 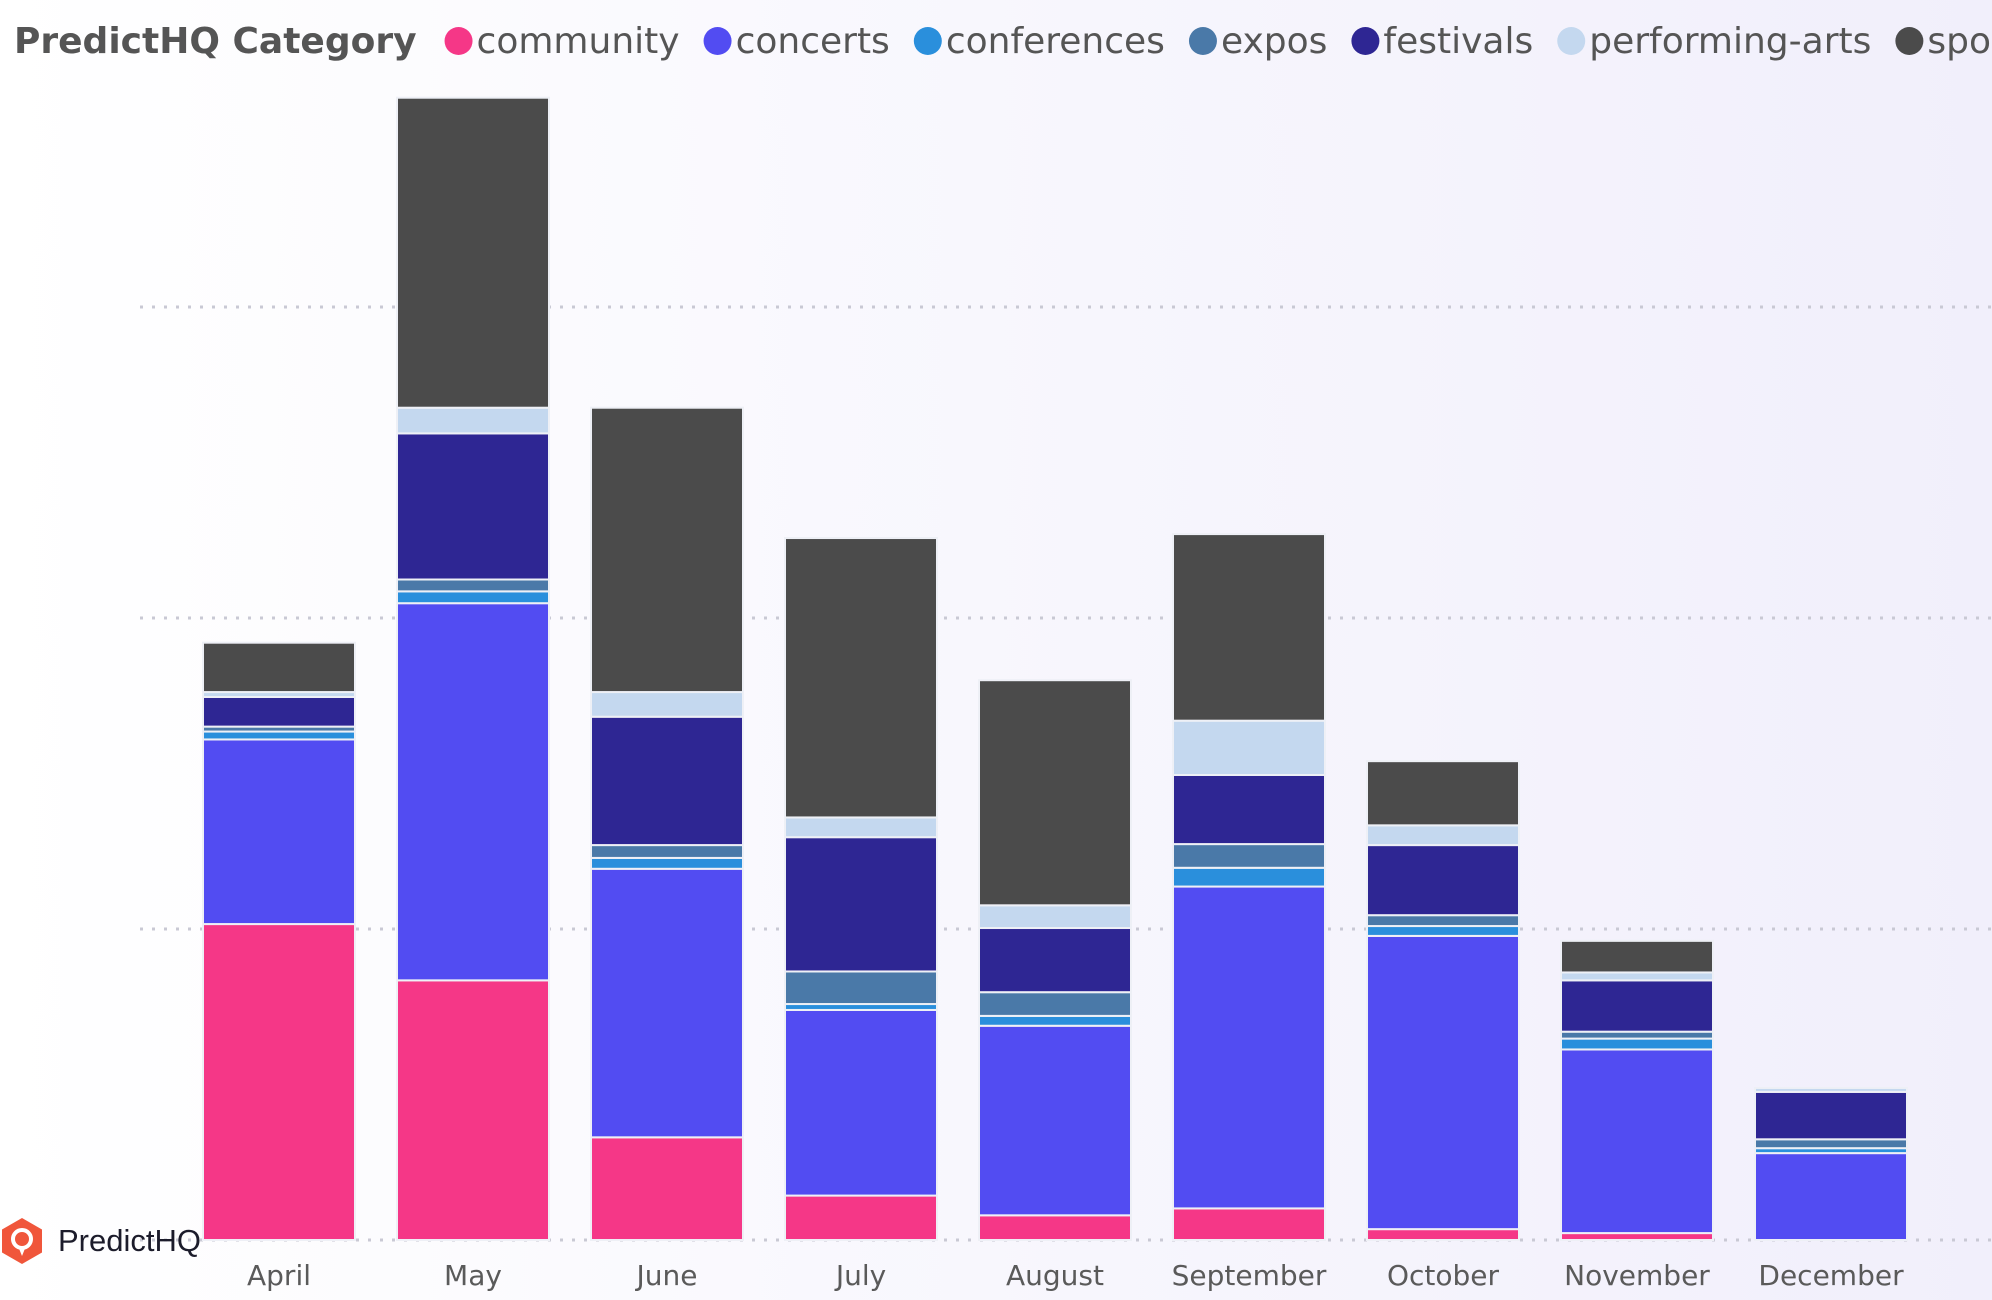 What do you see at coordinates (1458, 41) in the screenshot?
I see `legend-label: festivals` at bounding box center [1458, 41].